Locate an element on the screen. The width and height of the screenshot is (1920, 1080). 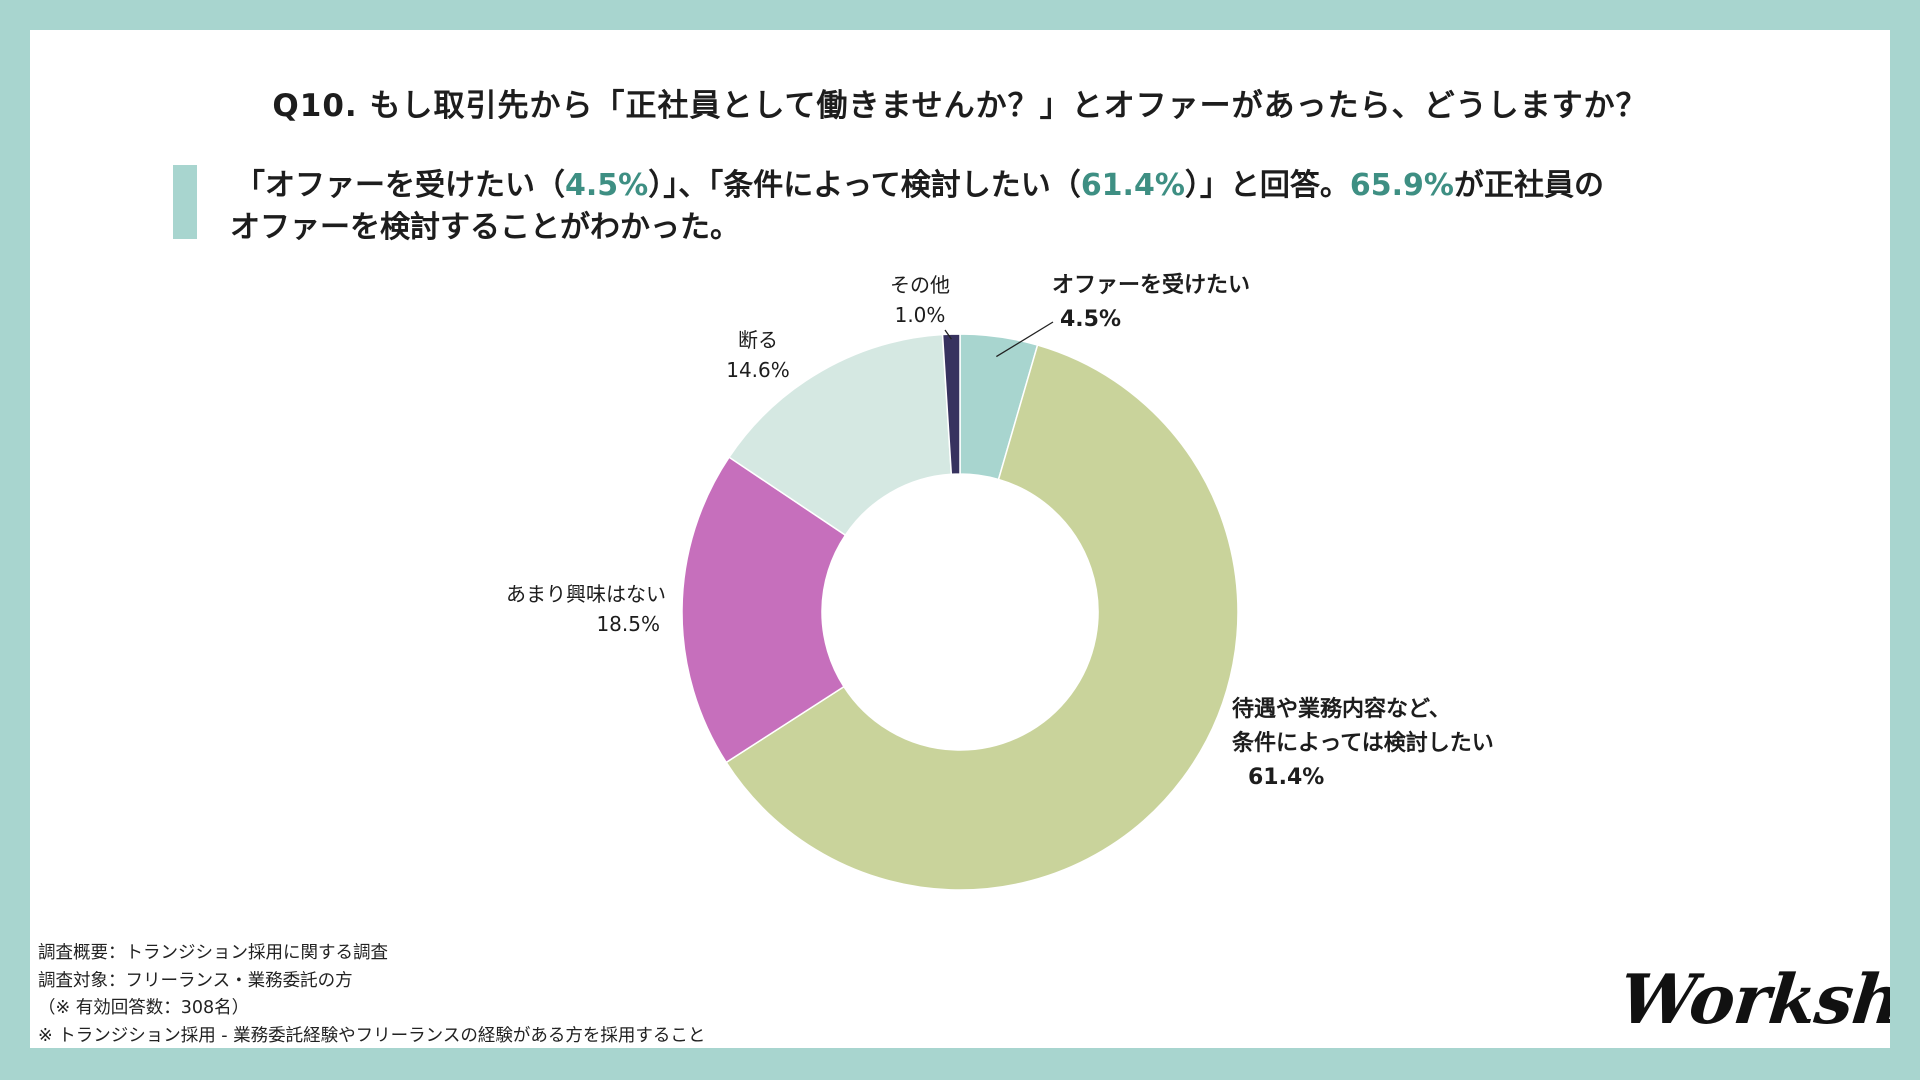
label-decline-line-2: 14.6% is located at coordinates (758, 370).